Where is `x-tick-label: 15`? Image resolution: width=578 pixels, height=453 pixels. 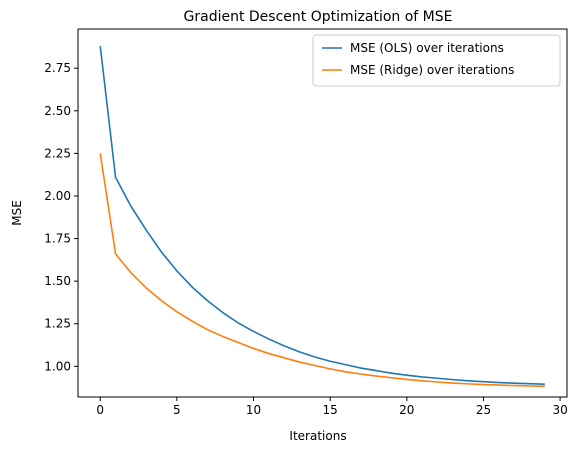 x-tick-label: 15 is located at coordinates (330, 410).